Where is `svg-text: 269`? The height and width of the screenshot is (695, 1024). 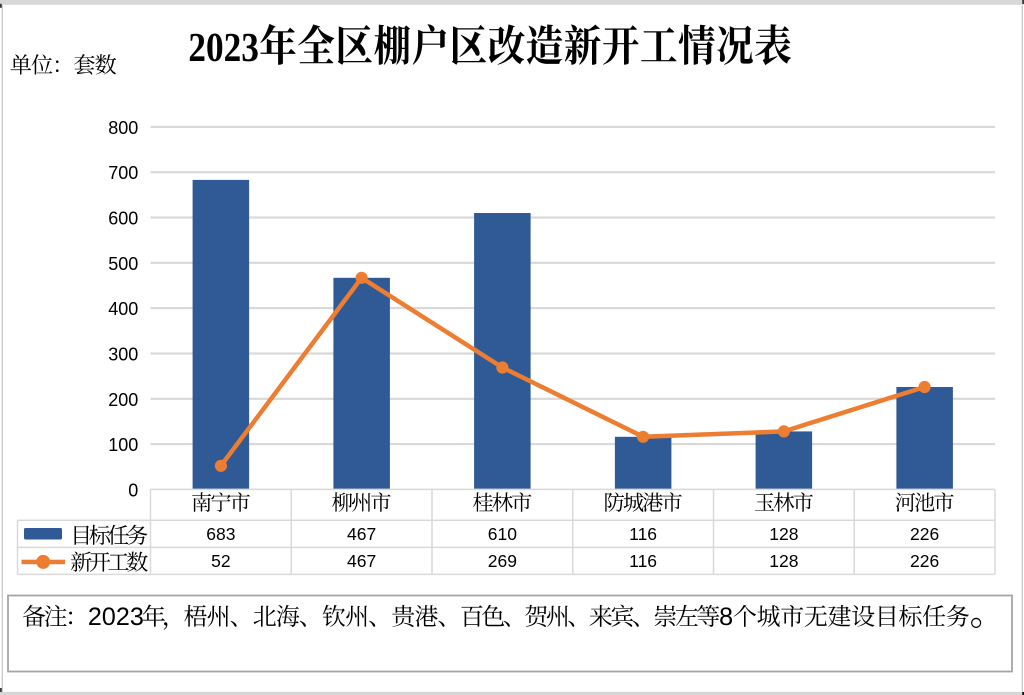
svg-text: 269 is located at coordinates (502, 561).